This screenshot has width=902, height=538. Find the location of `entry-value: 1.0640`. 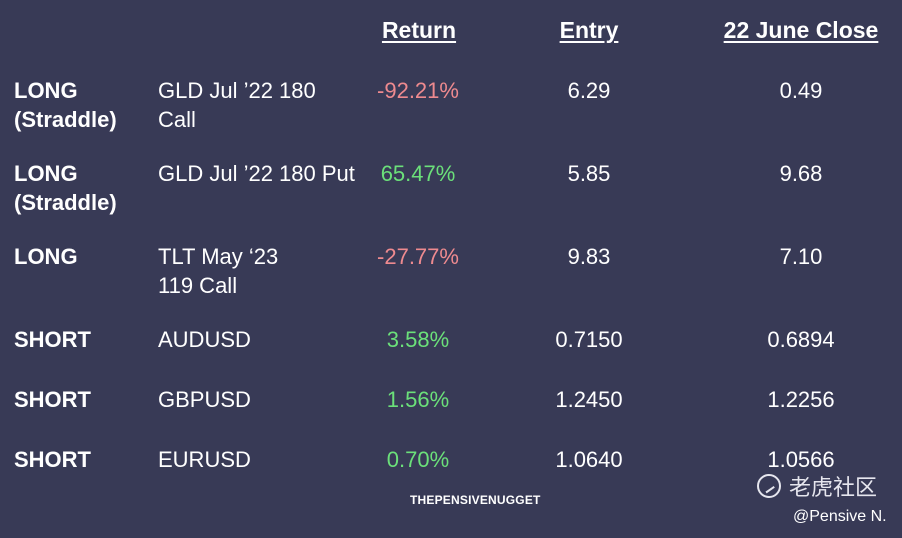

entry-value: 1.0640 is located at coordinates (589, 459).